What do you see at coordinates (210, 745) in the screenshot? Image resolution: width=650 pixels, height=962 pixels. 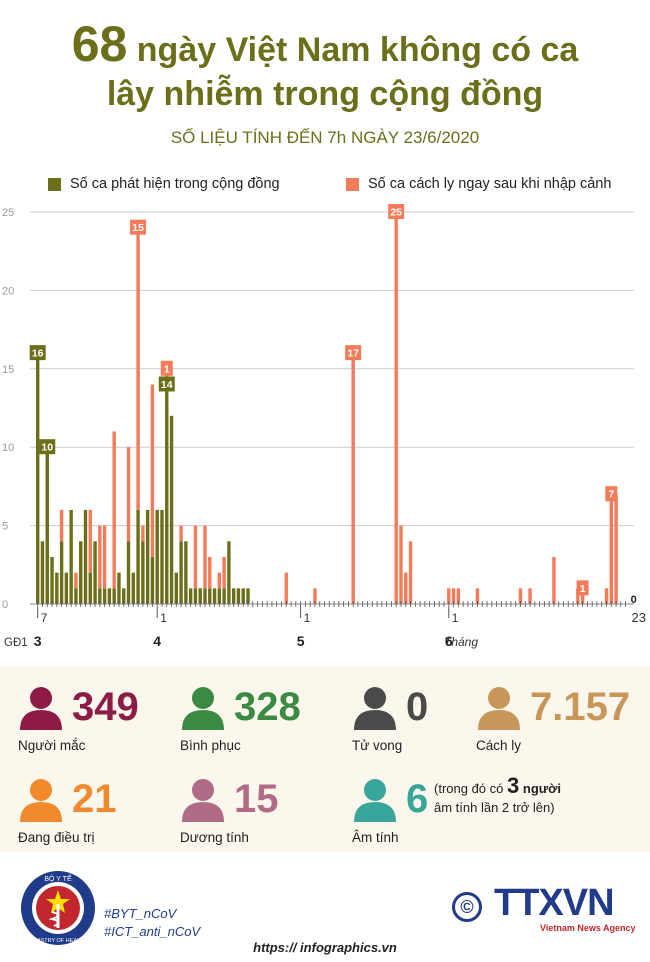 I see `stat-label: Bình phục` at bounding box center [210, 745].